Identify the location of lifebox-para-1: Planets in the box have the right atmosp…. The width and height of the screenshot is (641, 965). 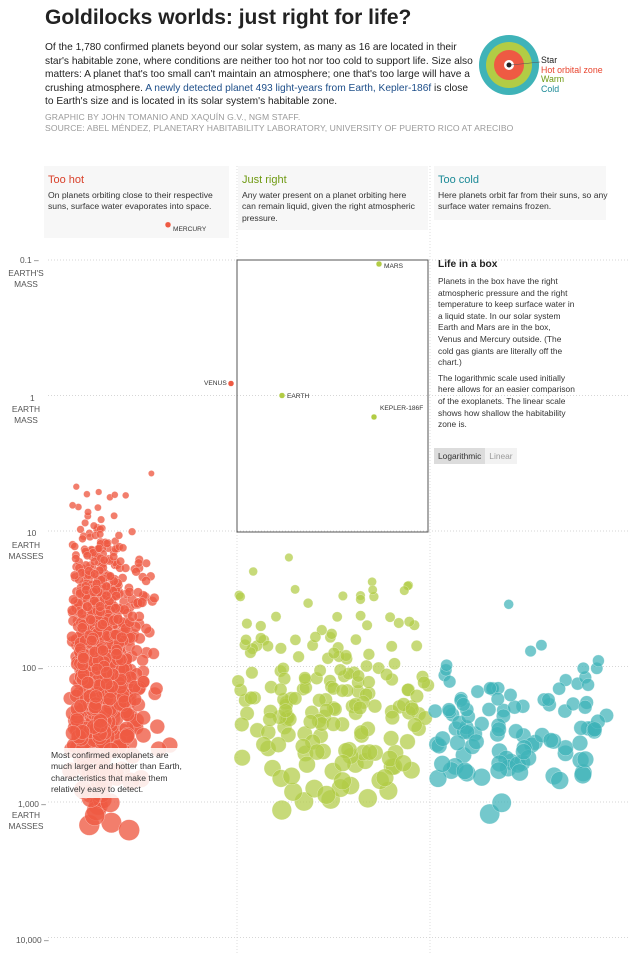
(506, 322).